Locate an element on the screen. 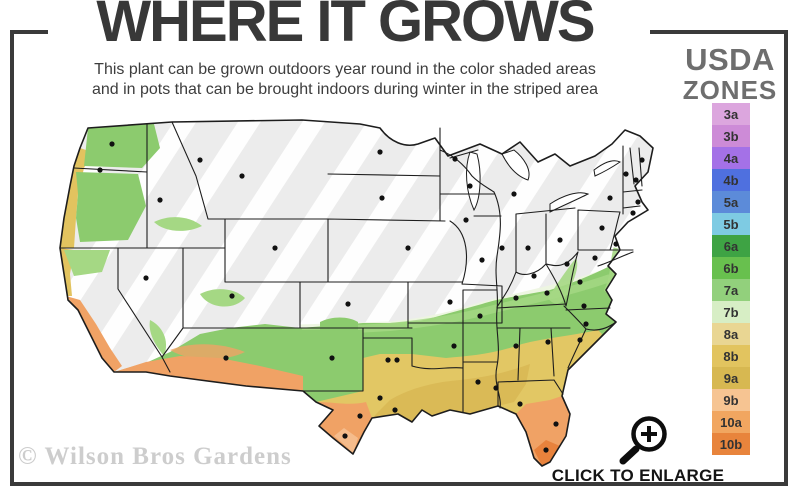 This screenshot has width=800, height=500. zone-swatch-10a: 10a is located at coordinates (731, 422).